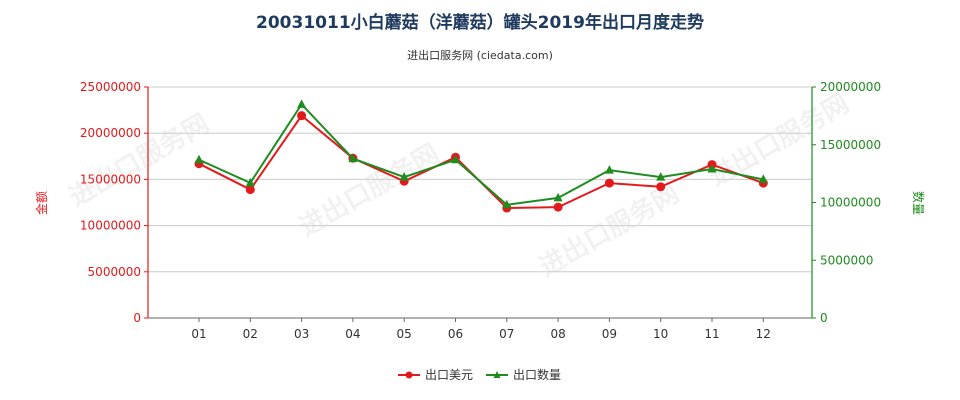 This screenshot has width=960, height=400. I want to click on left-tick-label: 15000000, so click(110, 179).